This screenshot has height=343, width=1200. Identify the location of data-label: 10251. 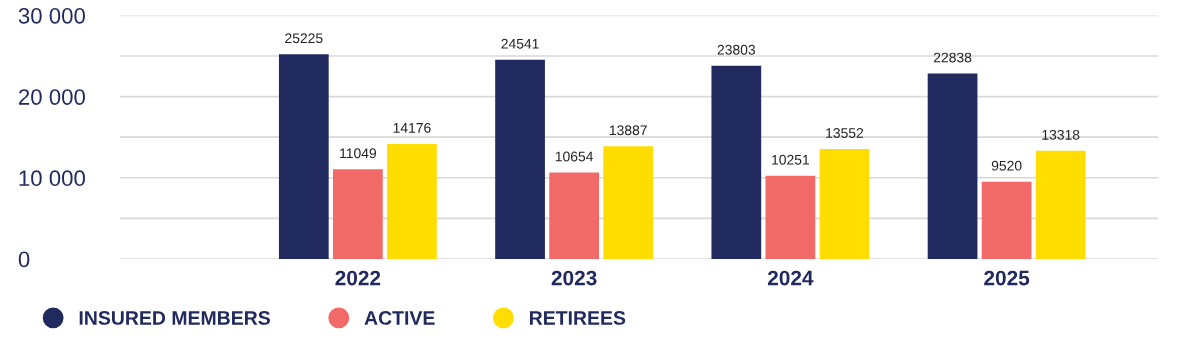
(791, 159).